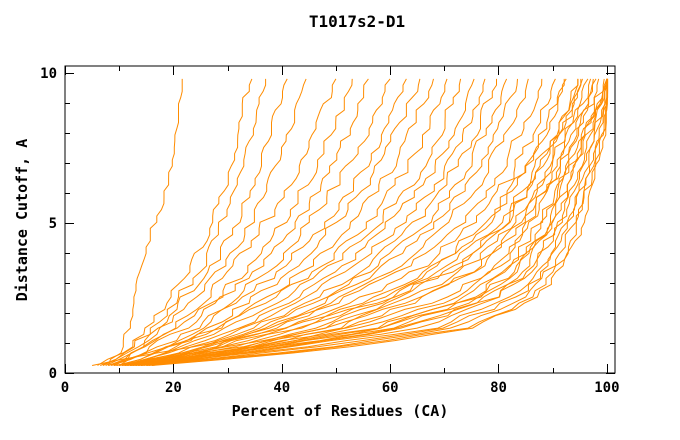  I want to click on x-tick-label: 80, so click(498, 388).